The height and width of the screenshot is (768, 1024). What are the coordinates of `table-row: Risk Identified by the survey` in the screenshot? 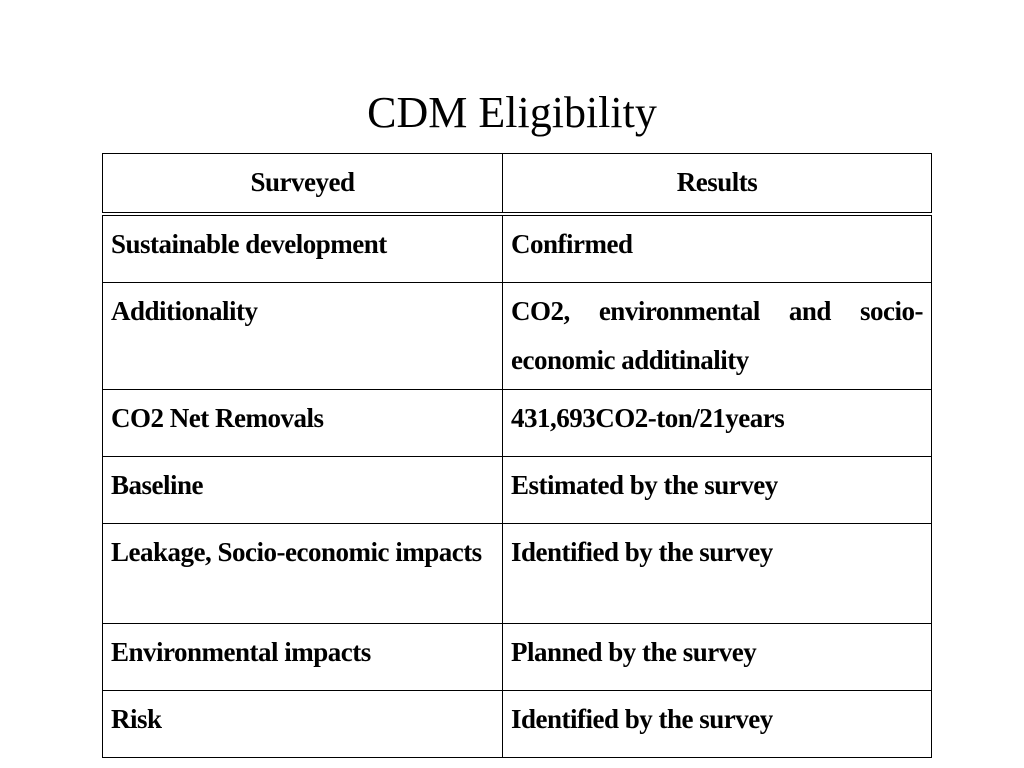 It's located at (517, 724).